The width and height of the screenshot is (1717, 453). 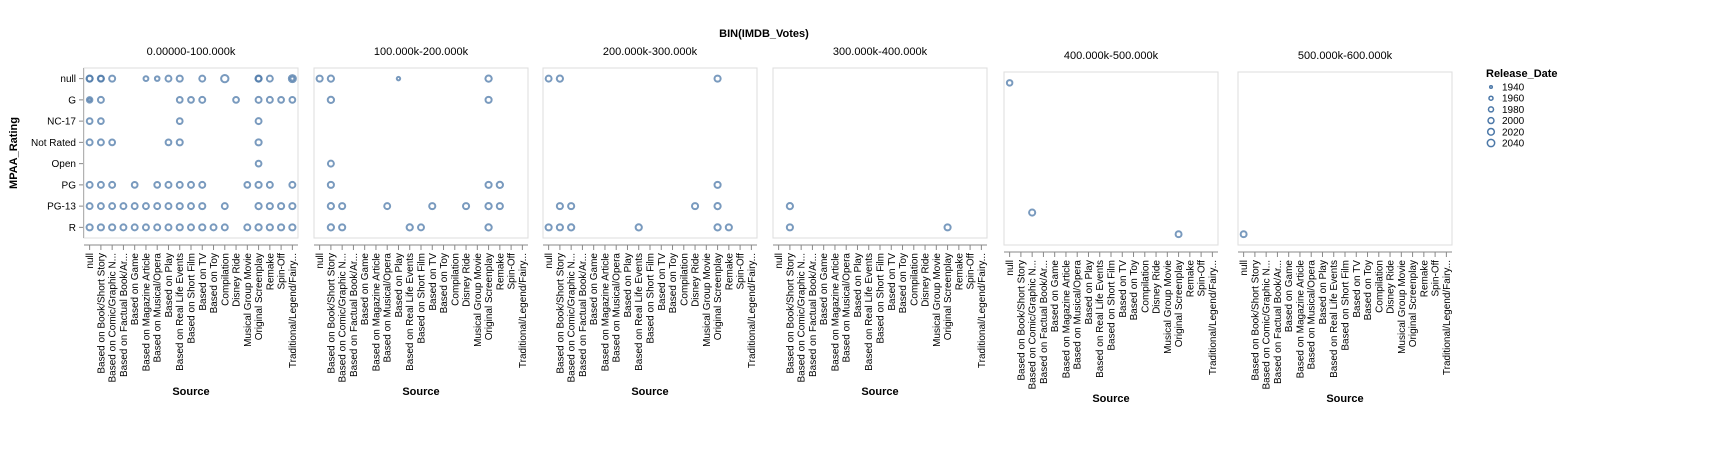 What do you see at coordinates (1111, 56) in the screenshot?
I see `facet-header: 400.000k-500.000k` at bounding box center [1111, 56].